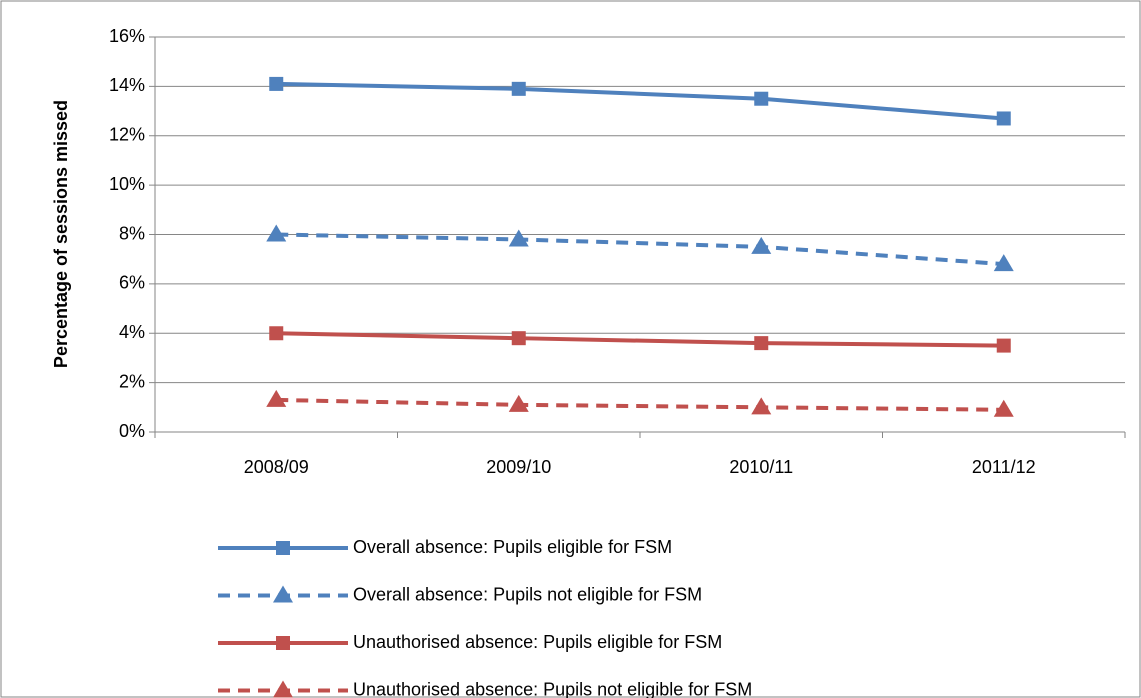 This screenshot has width=1141, height=698. What do you see at coordinates (761, 467) in the screenshot?
I see `x-tick-label: 2010/11` at bounding box center [761, 467].